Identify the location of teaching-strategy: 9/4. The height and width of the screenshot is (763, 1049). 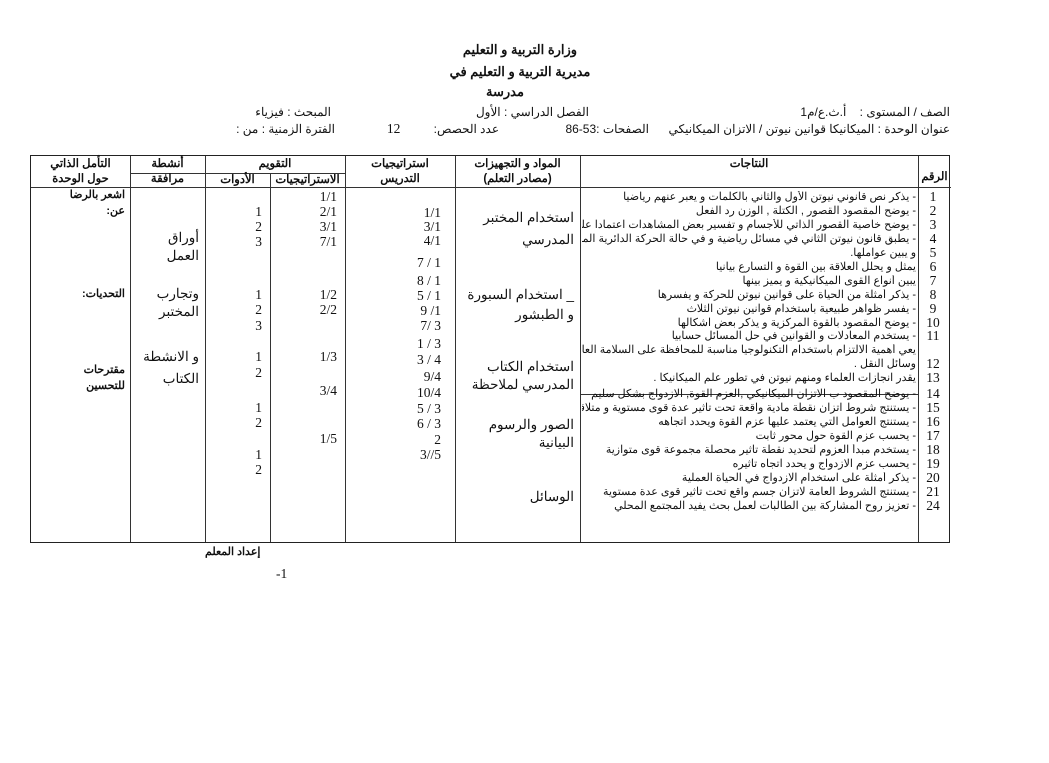
(432, 376).